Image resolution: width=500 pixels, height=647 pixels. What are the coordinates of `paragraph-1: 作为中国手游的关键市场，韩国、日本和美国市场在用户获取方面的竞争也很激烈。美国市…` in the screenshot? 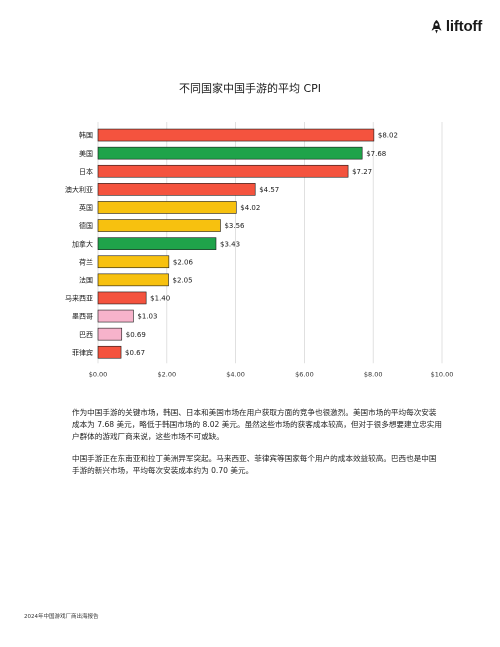 It's located at (257, 424).